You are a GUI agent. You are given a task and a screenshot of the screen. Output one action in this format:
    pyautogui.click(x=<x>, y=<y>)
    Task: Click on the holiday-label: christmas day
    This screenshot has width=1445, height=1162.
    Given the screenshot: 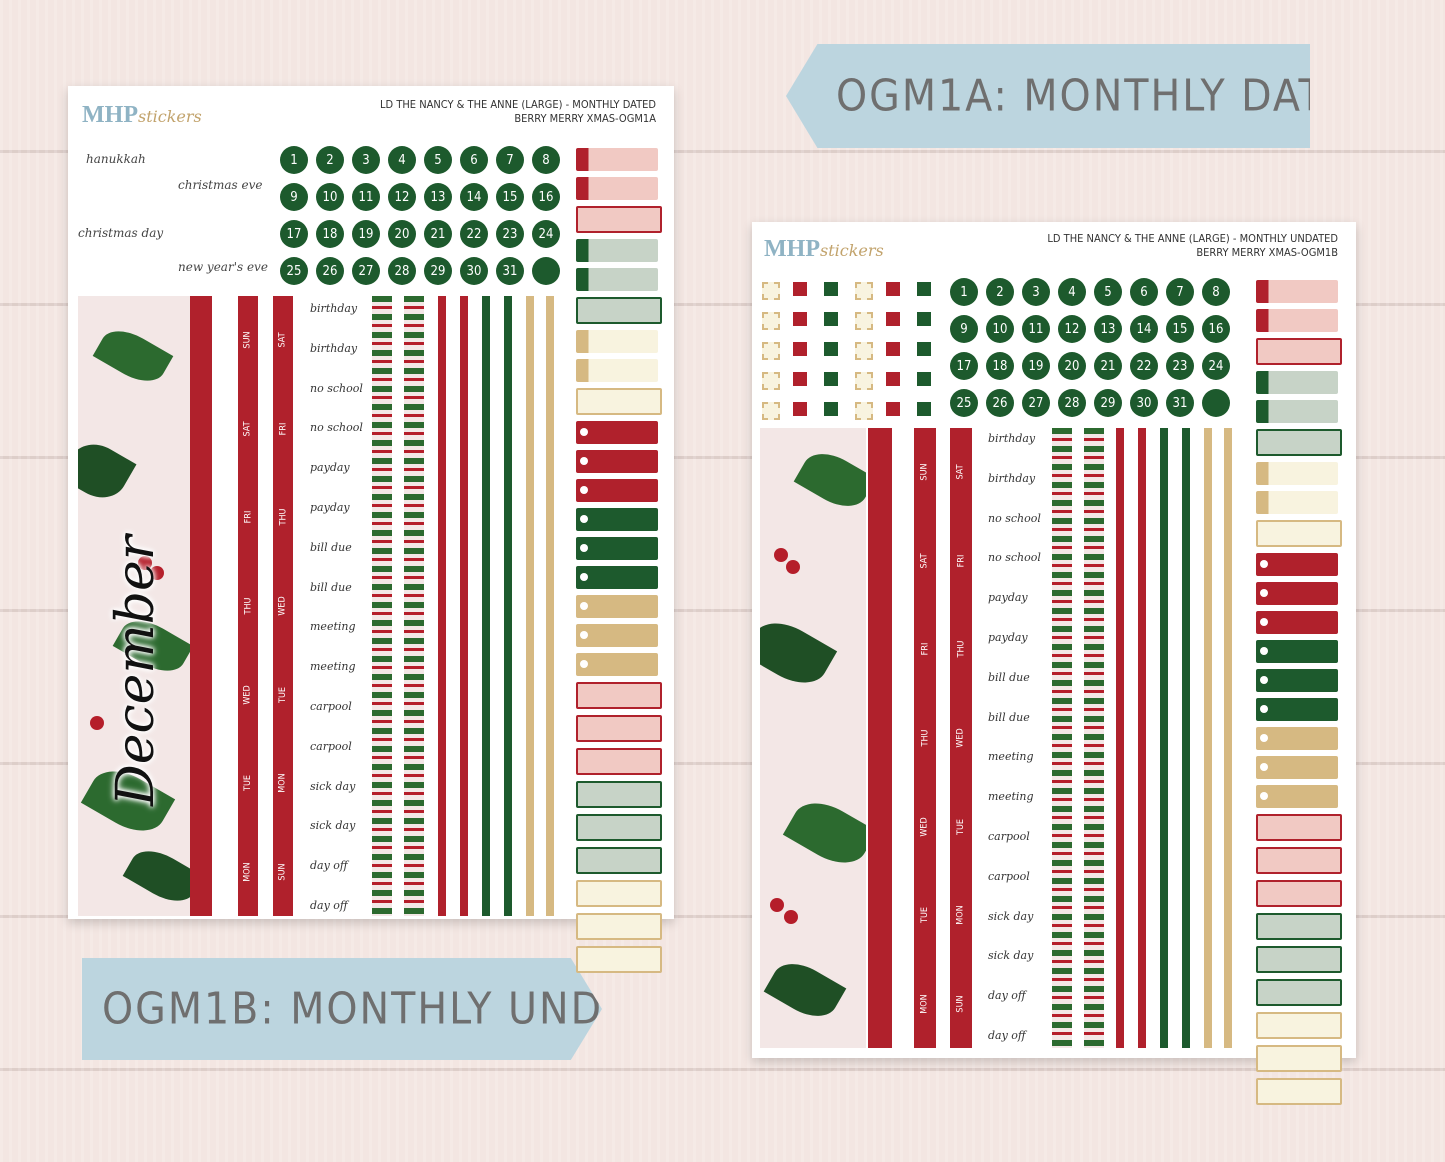 What is the action you would take?
    pyautogui.click(x=121, y=233)
    